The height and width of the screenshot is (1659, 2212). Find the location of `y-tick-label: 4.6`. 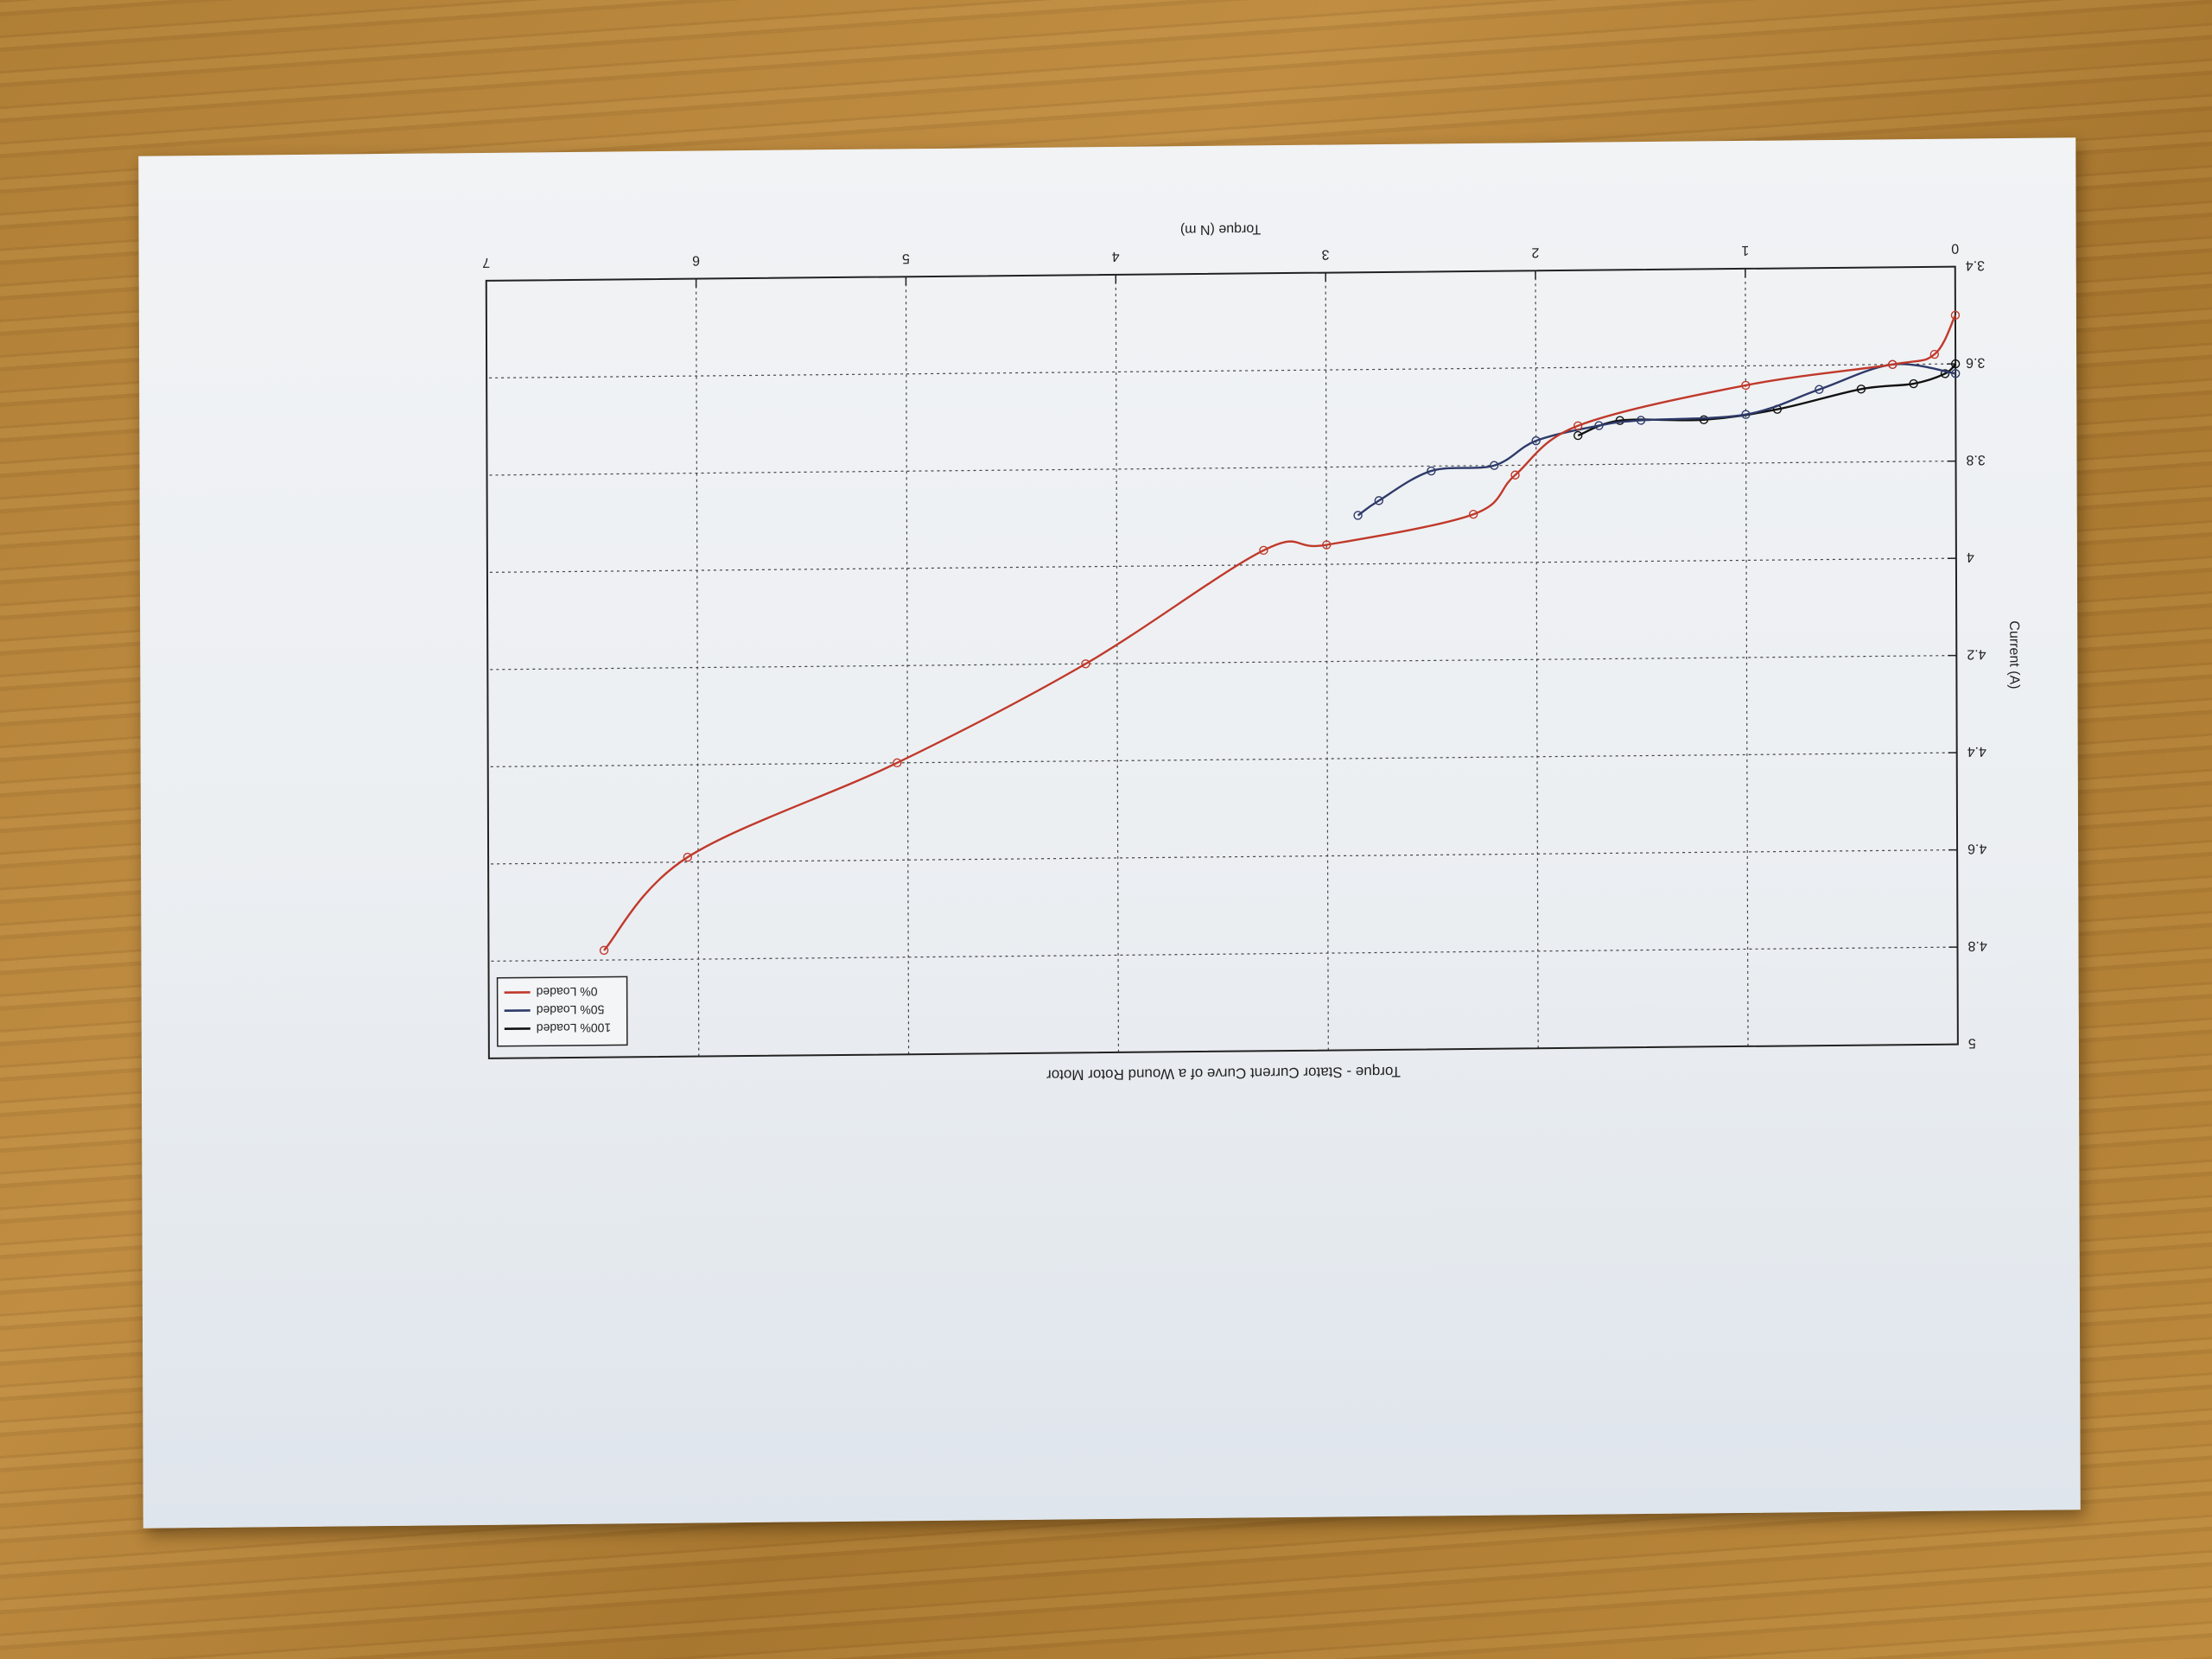

y-tick-label: 4.6 is located at coordinates (1976, 848).